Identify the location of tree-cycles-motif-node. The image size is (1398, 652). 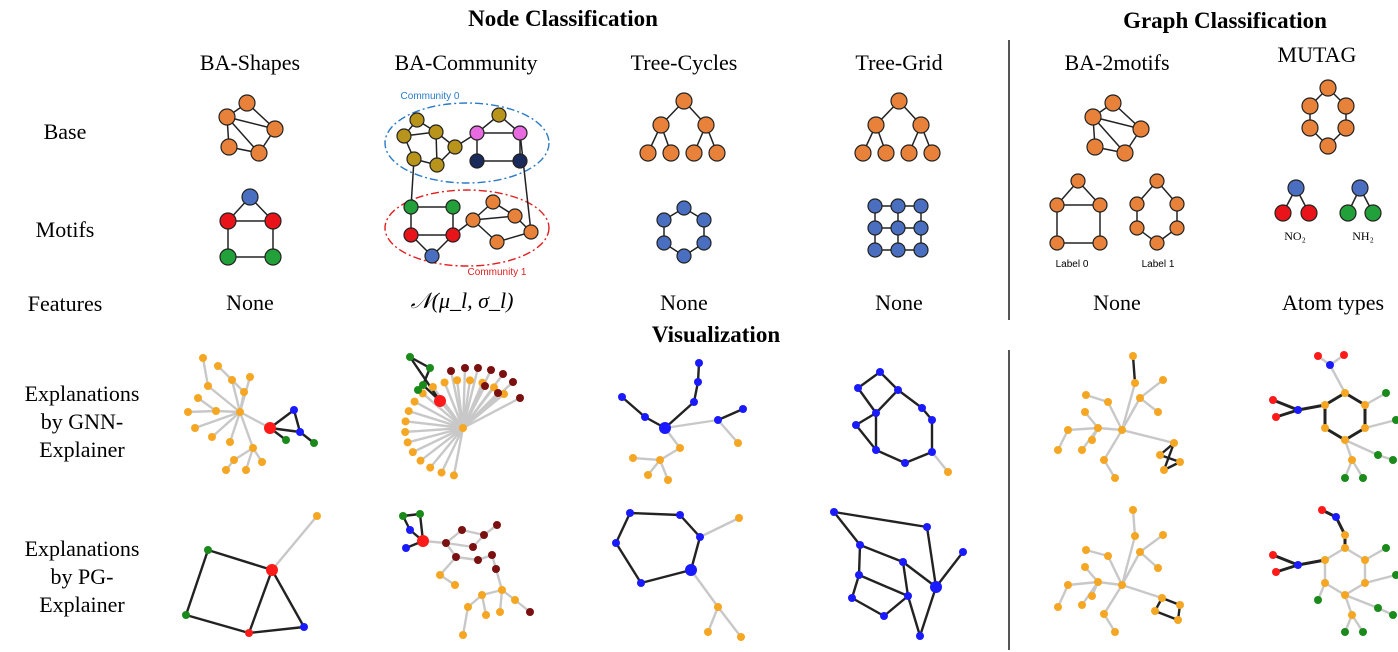
(664, 243).